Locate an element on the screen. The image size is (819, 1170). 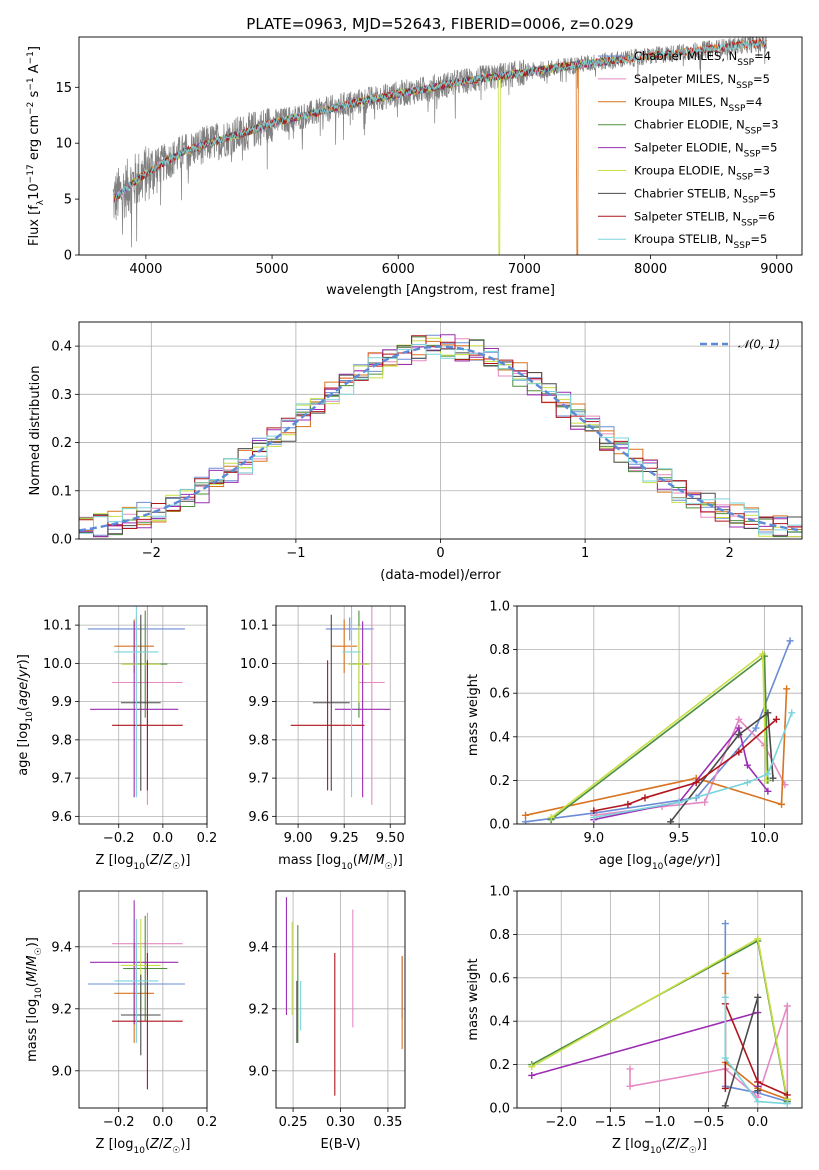
spectrum-ylabel: Flux [fλ10−17 erg cm−2 s−1 A−1] is located at coordinates (36, 146).